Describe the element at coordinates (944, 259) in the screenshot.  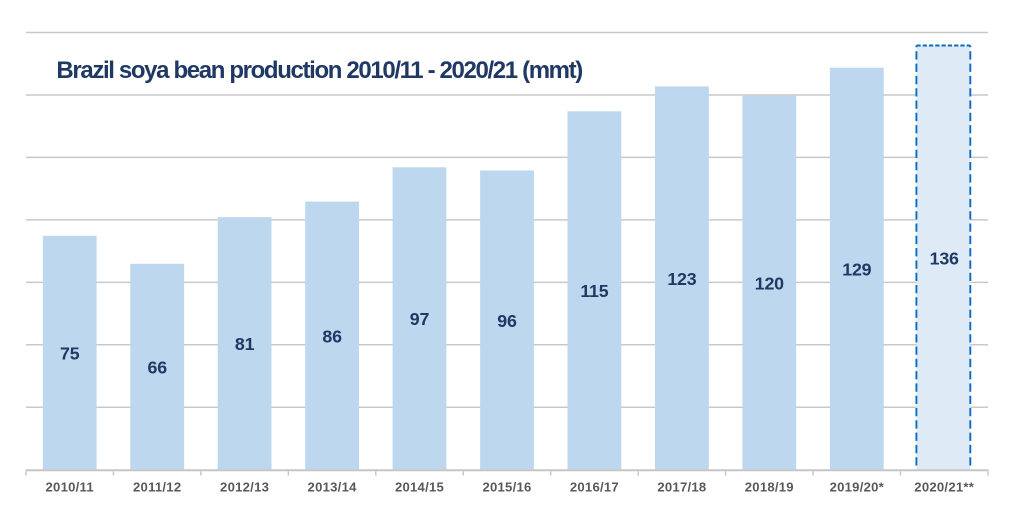
I see `svg-text: 136` at that location.